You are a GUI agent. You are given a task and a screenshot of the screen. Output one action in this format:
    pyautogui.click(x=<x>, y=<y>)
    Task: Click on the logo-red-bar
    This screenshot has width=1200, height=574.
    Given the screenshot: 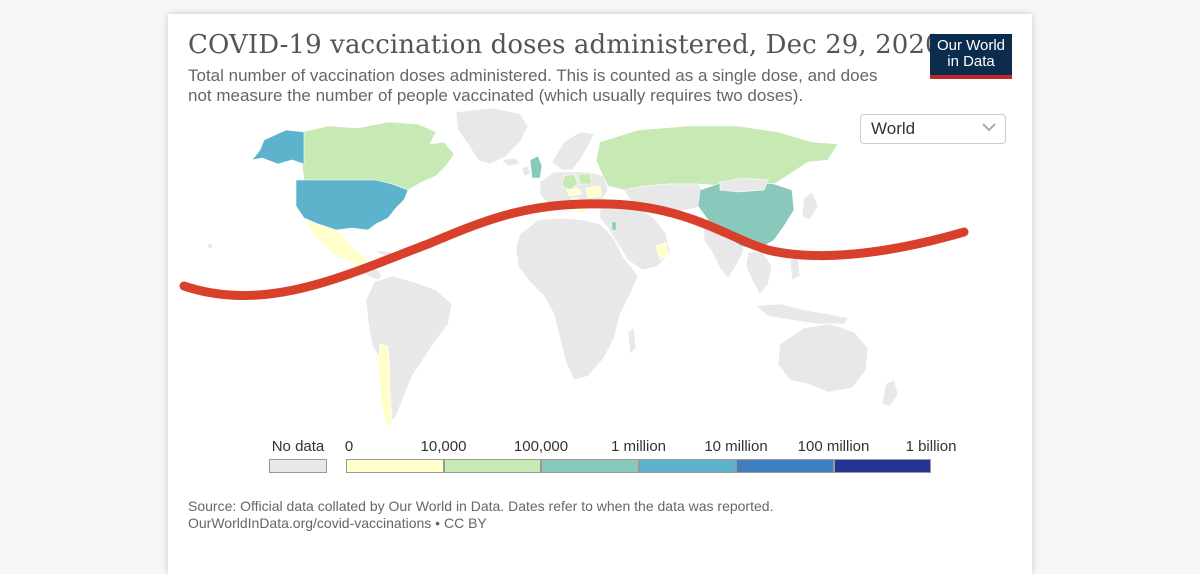 What is the action you would take?
    pyautogui.click(x=971, y=77)
    